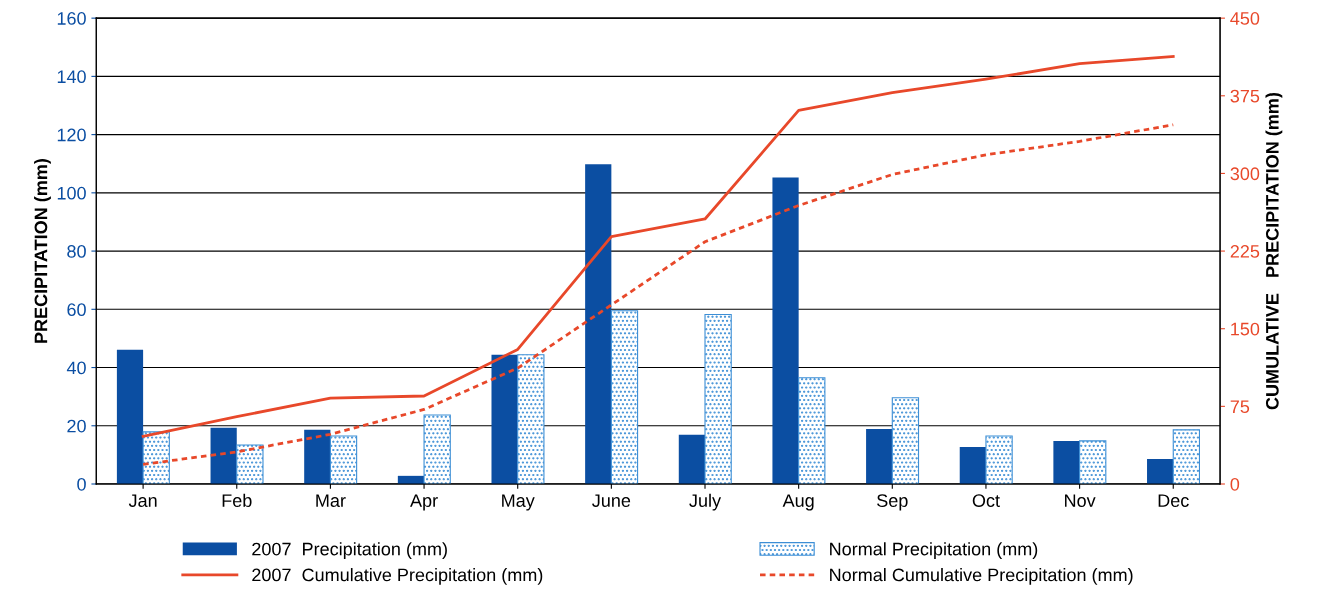 This screenshot has width=1319, height=605. I want to click on y-tick-label: 60, so click(76, 310).